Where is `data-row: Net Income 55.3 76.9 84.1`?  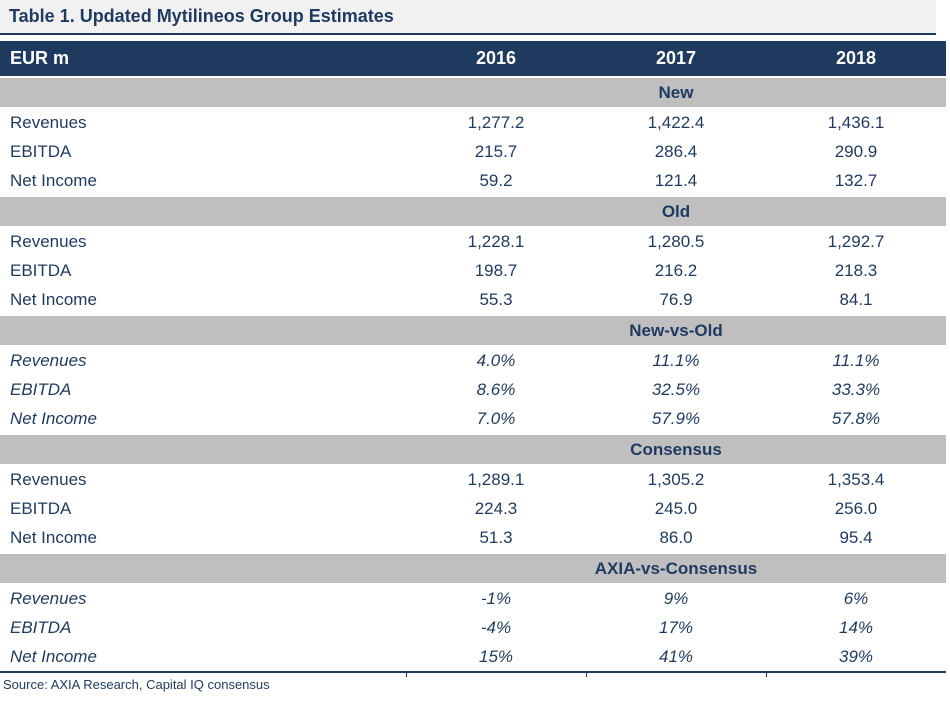 data-row: Net Income 55.3 76.9 84.1 is located at coordinates (473, 299).